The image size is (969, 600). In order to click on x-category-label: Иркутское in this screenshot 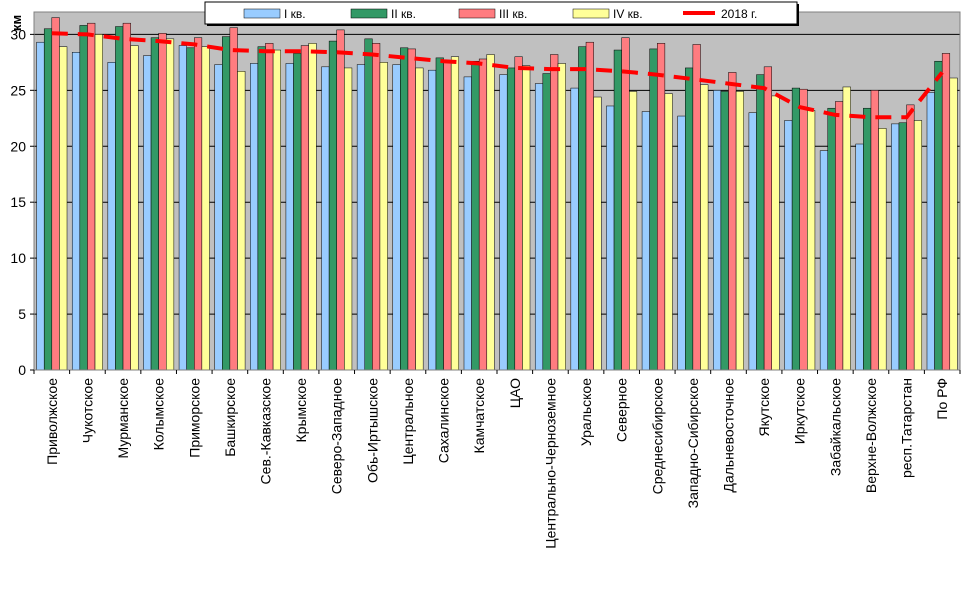, I will do `click(800, 411)`.